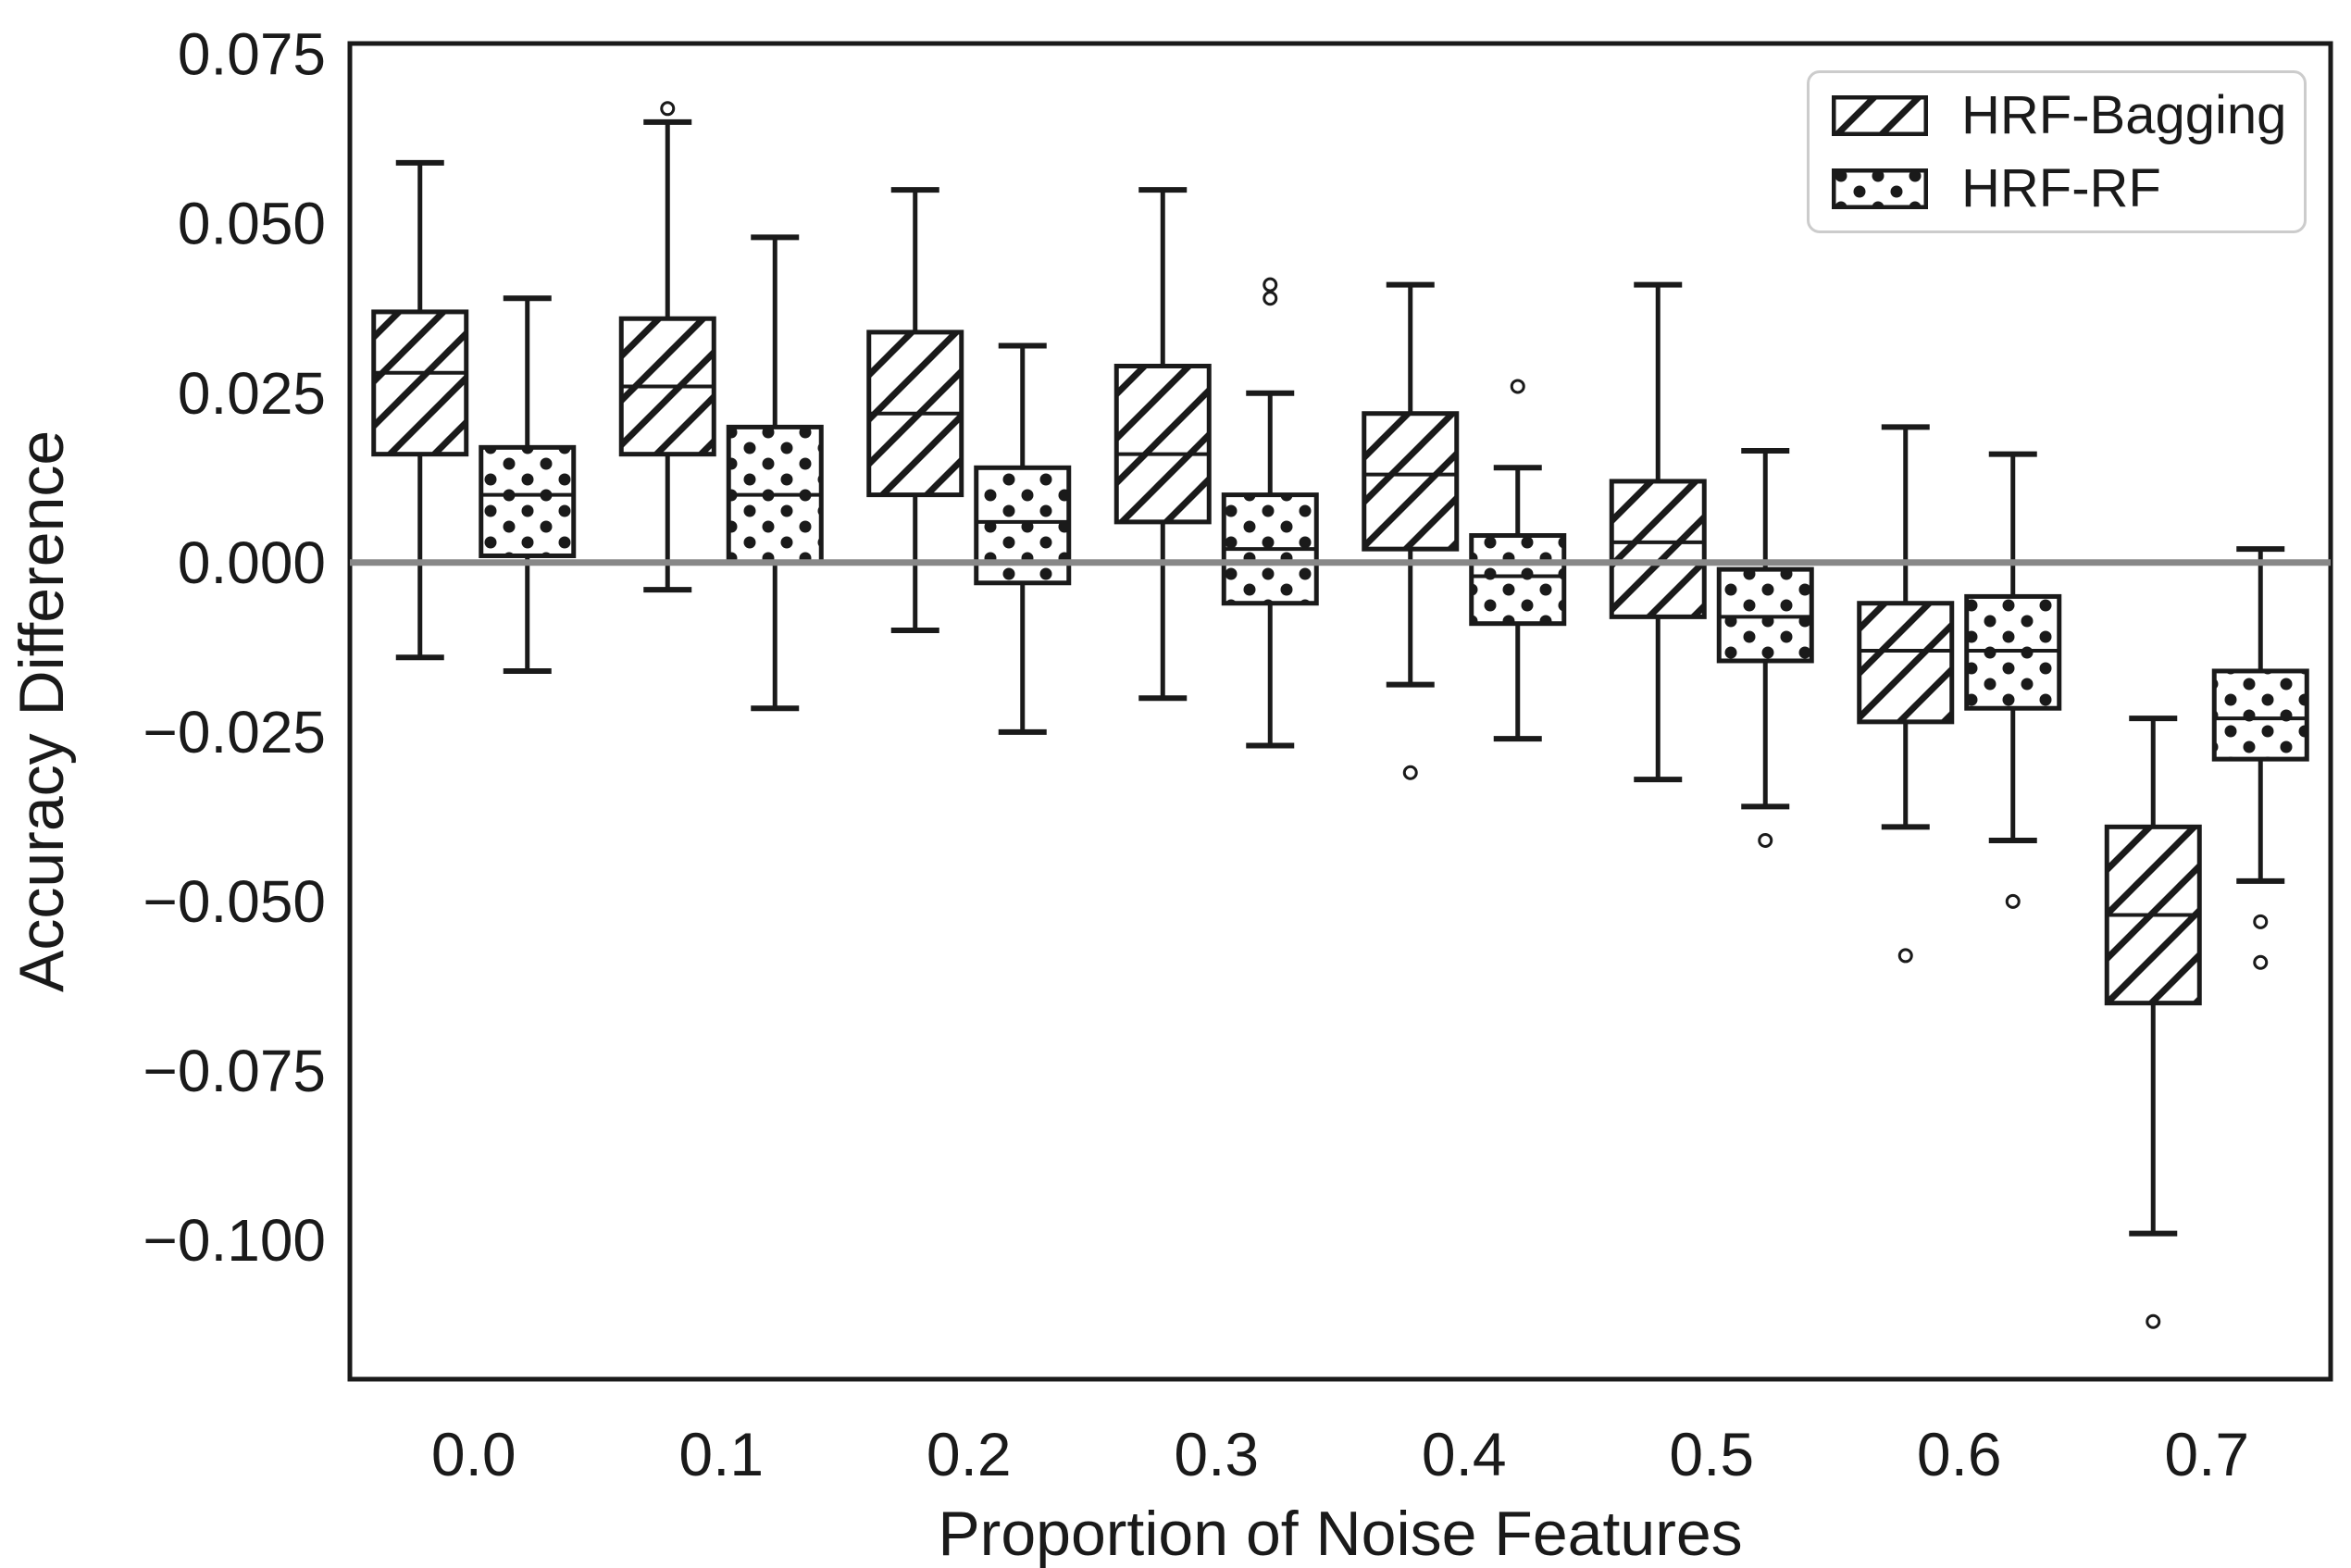 This screenshot has width=2351, height=1568. Describe the element at coordinates (721, 1454) in the screenshot. I see `x-tick-label: 0.1` at that location.